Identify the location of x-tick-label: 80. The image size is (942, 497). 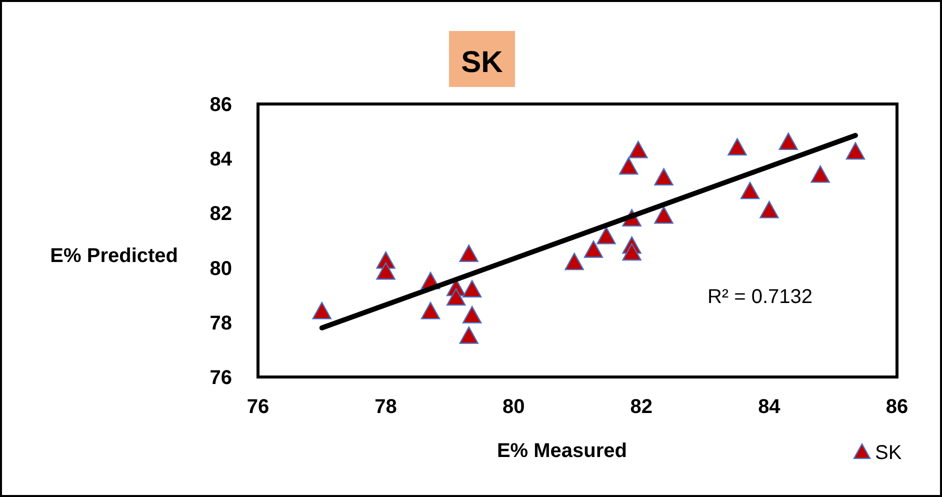
(513, 407).